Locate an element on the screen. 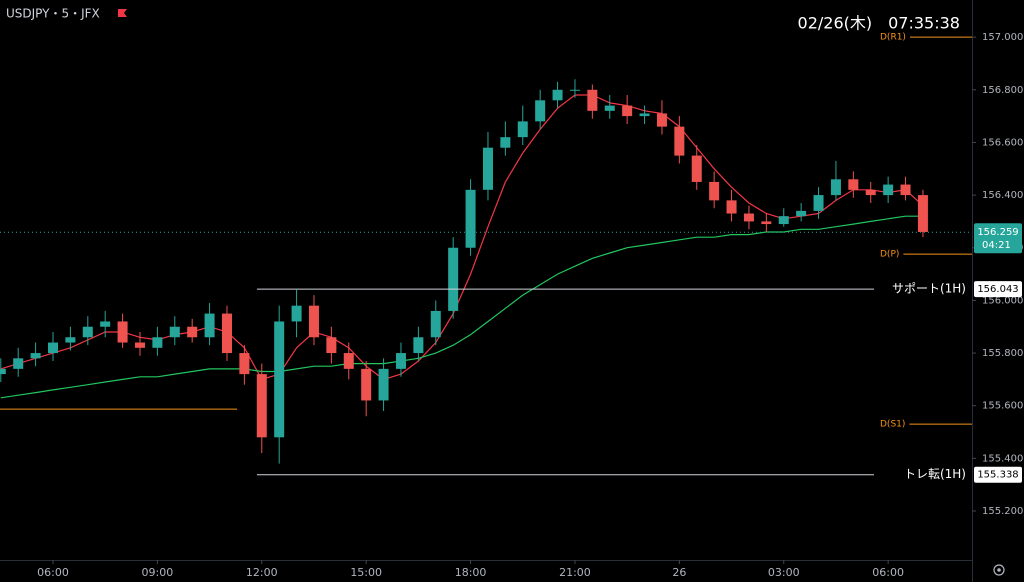 The image size is (1024, 582). level-price-label: 155.338 is located at coordinates (997, 475).